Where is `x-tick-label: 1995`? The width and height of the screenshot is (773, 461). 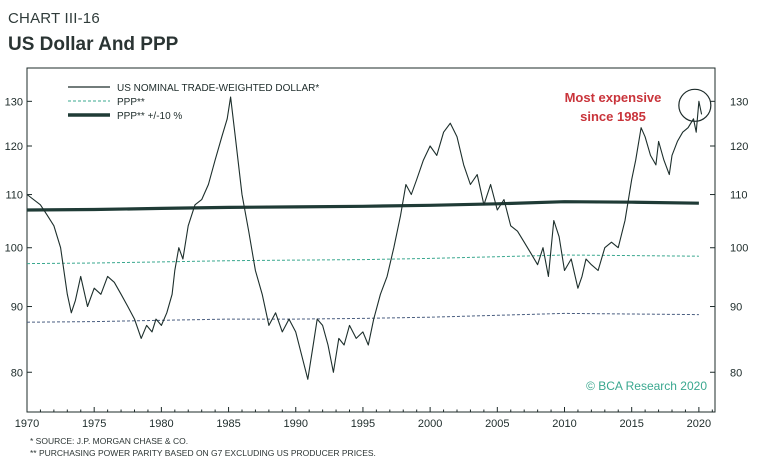
x-tick-label: 1995 is located at coordinates (363, 424).